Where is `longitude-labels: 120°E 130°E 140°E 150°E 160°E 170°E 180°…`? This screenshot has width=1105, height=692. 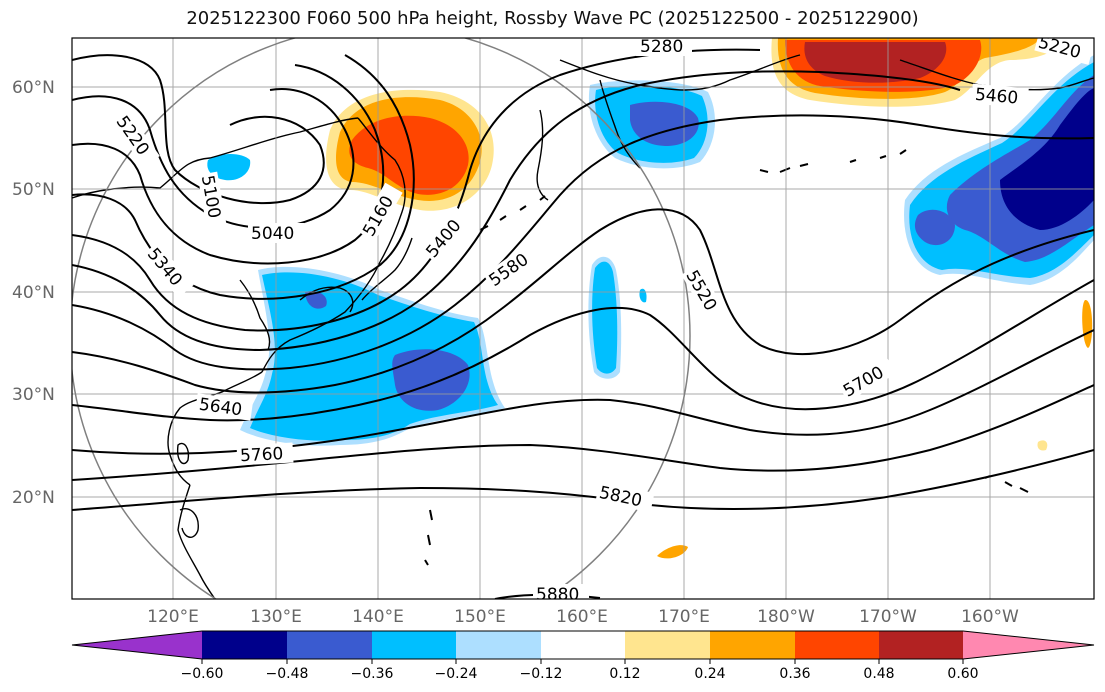
longitude-labels: 120°E 130°E 140°E 150°E 160°E 170°E 180°… is located at coordinates (583, 617).